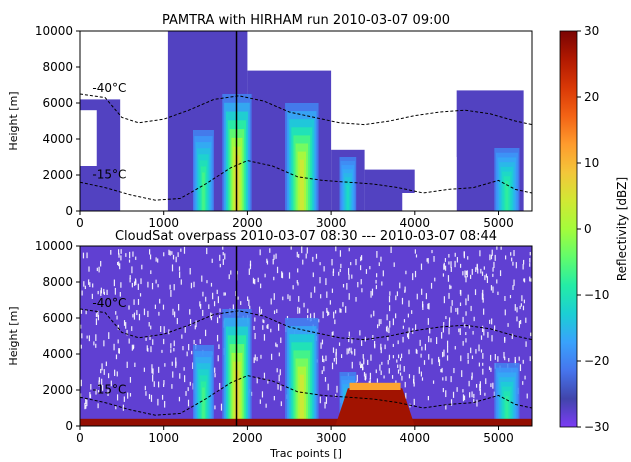  I want to click on x-tick-label: 0, so click(80, 438).